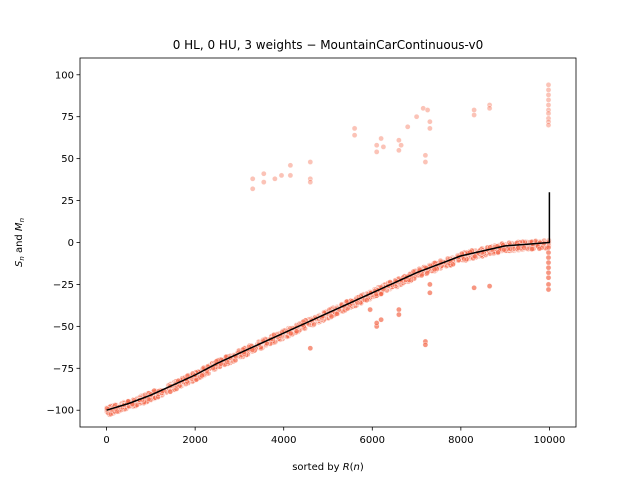 The image size is (640, 480). Describe the element at coordinates (334, 436) in the screenshot. I see `x-axis: 0 2000 4000 6000 8000 10000` at that location.